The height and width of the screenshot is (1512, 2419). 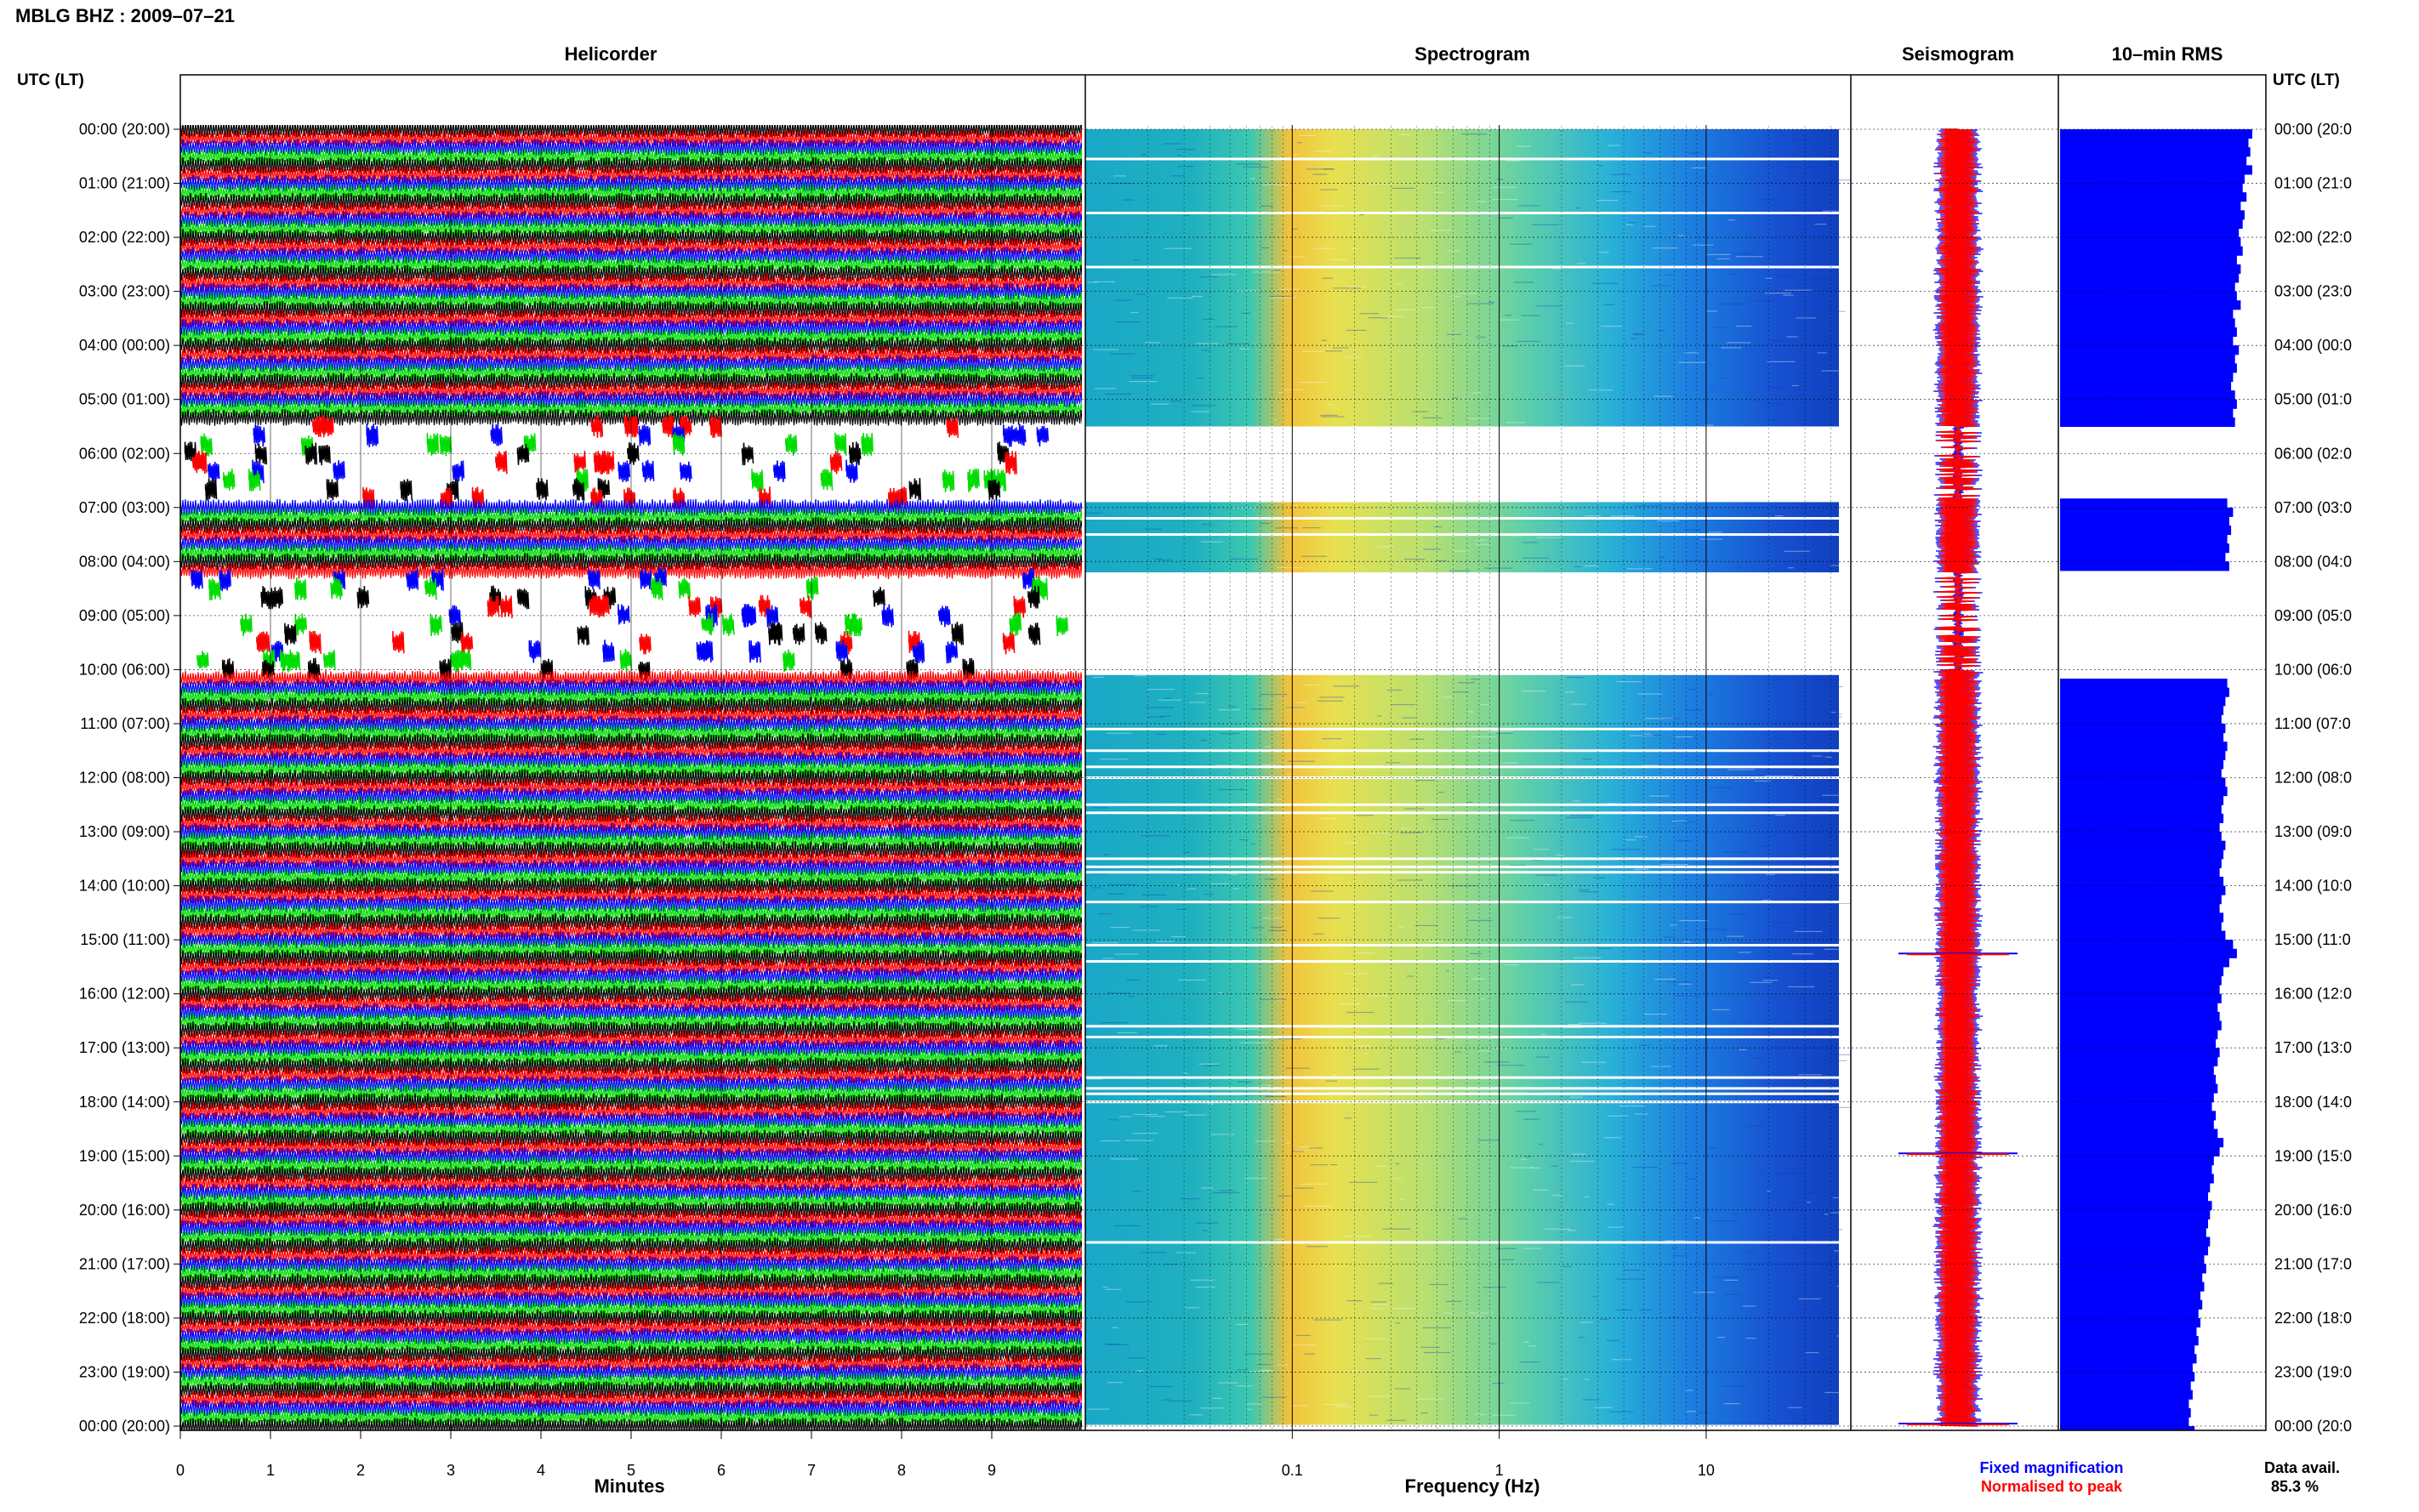 I want to click on spectrogram-band, so click(x=1462, y=278).